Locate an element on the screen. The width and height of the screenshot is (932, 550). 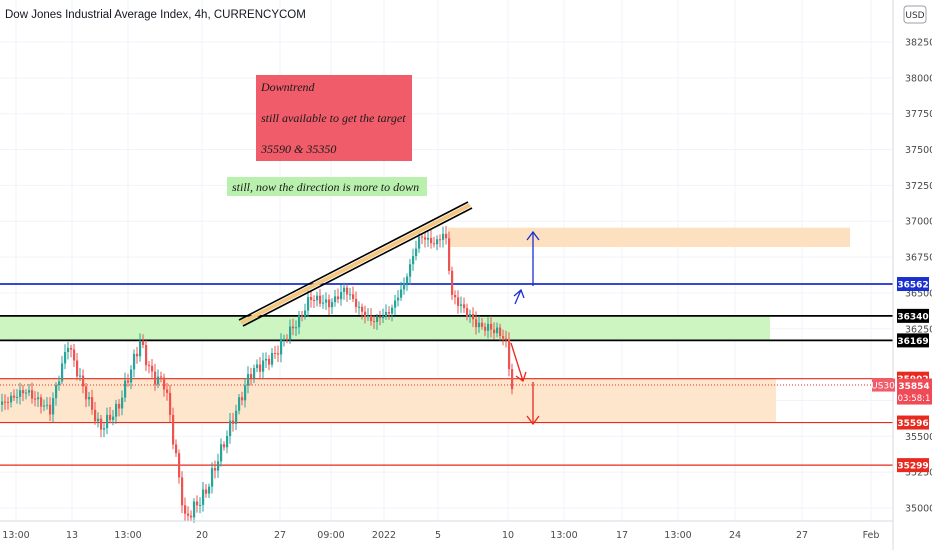
level-price-tag-text: 36562 is located at coordinates (912, 286).